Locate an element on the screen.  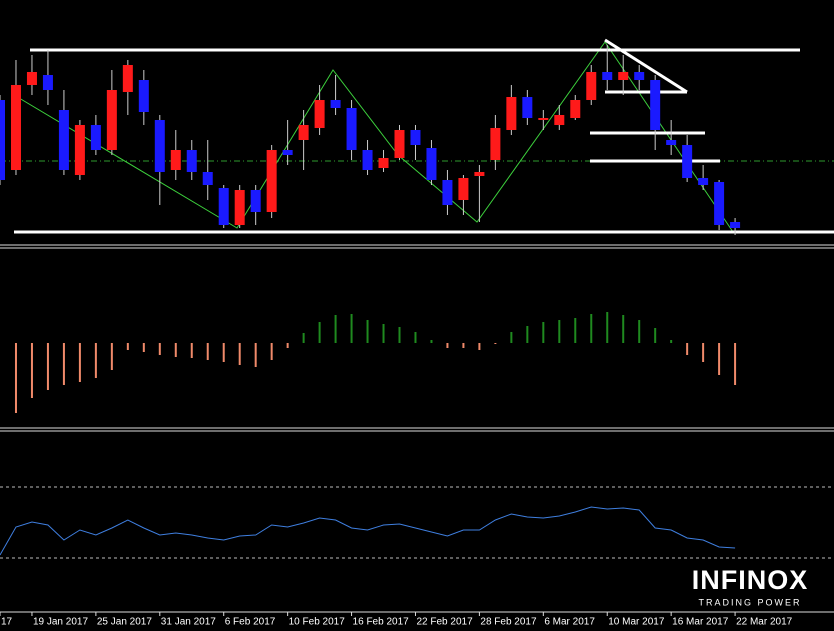
x-tick-label: 17 is located at coordinates (7, 622).